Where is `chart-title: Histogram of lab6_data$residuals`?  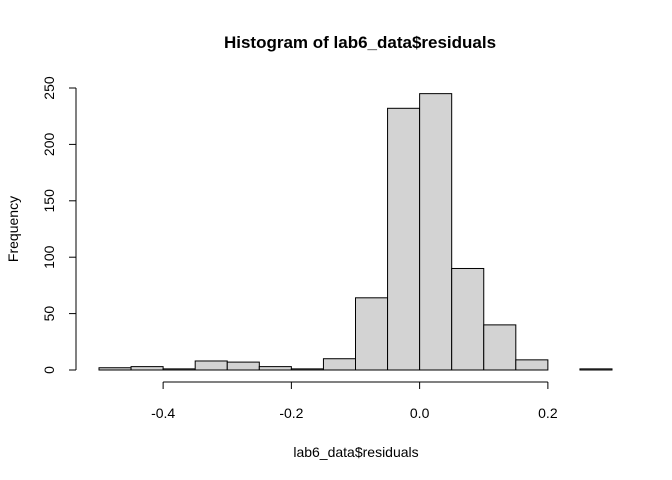 chart-title: Histogram of lab6_data$residuals is located at coordinates (360, 42).